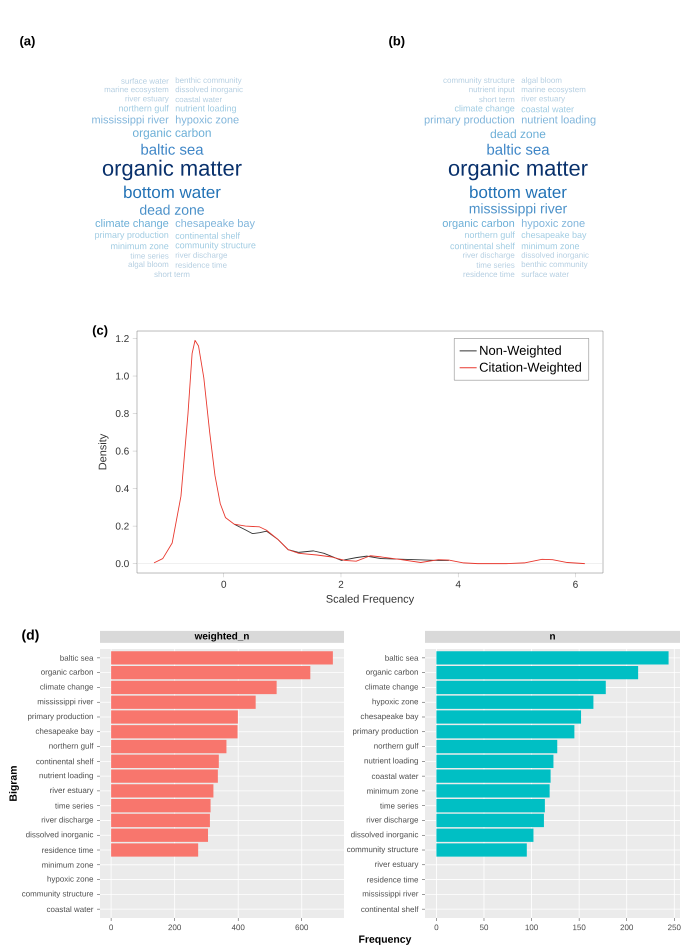 Image resolution: width=691 pixels, height=947 pixels. I want to click on y-tick-label: 0.8, so click(122, 414).